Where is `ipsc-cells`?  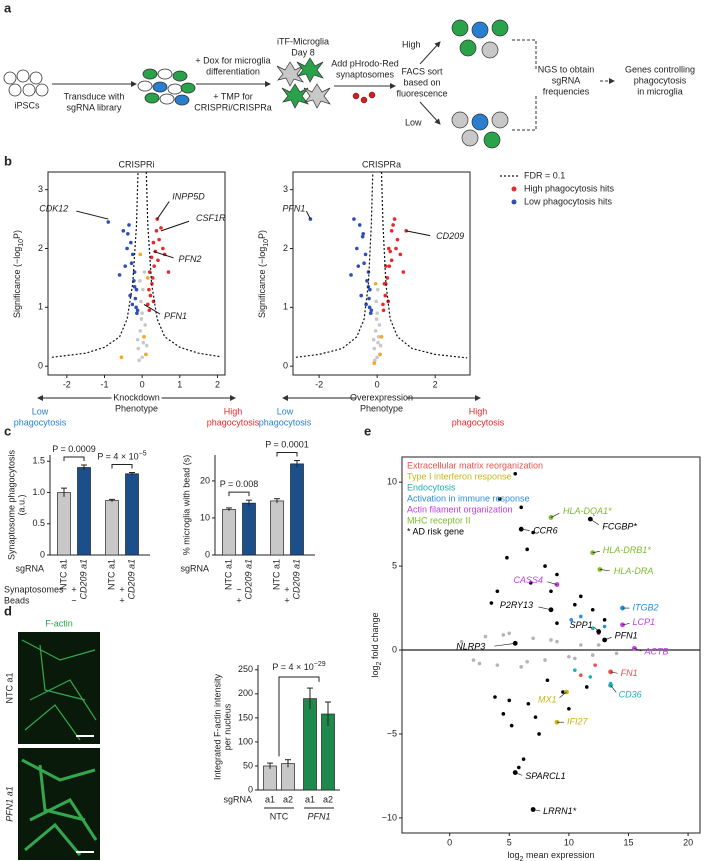 ipsc-cells is located at coordinates (26, 83).